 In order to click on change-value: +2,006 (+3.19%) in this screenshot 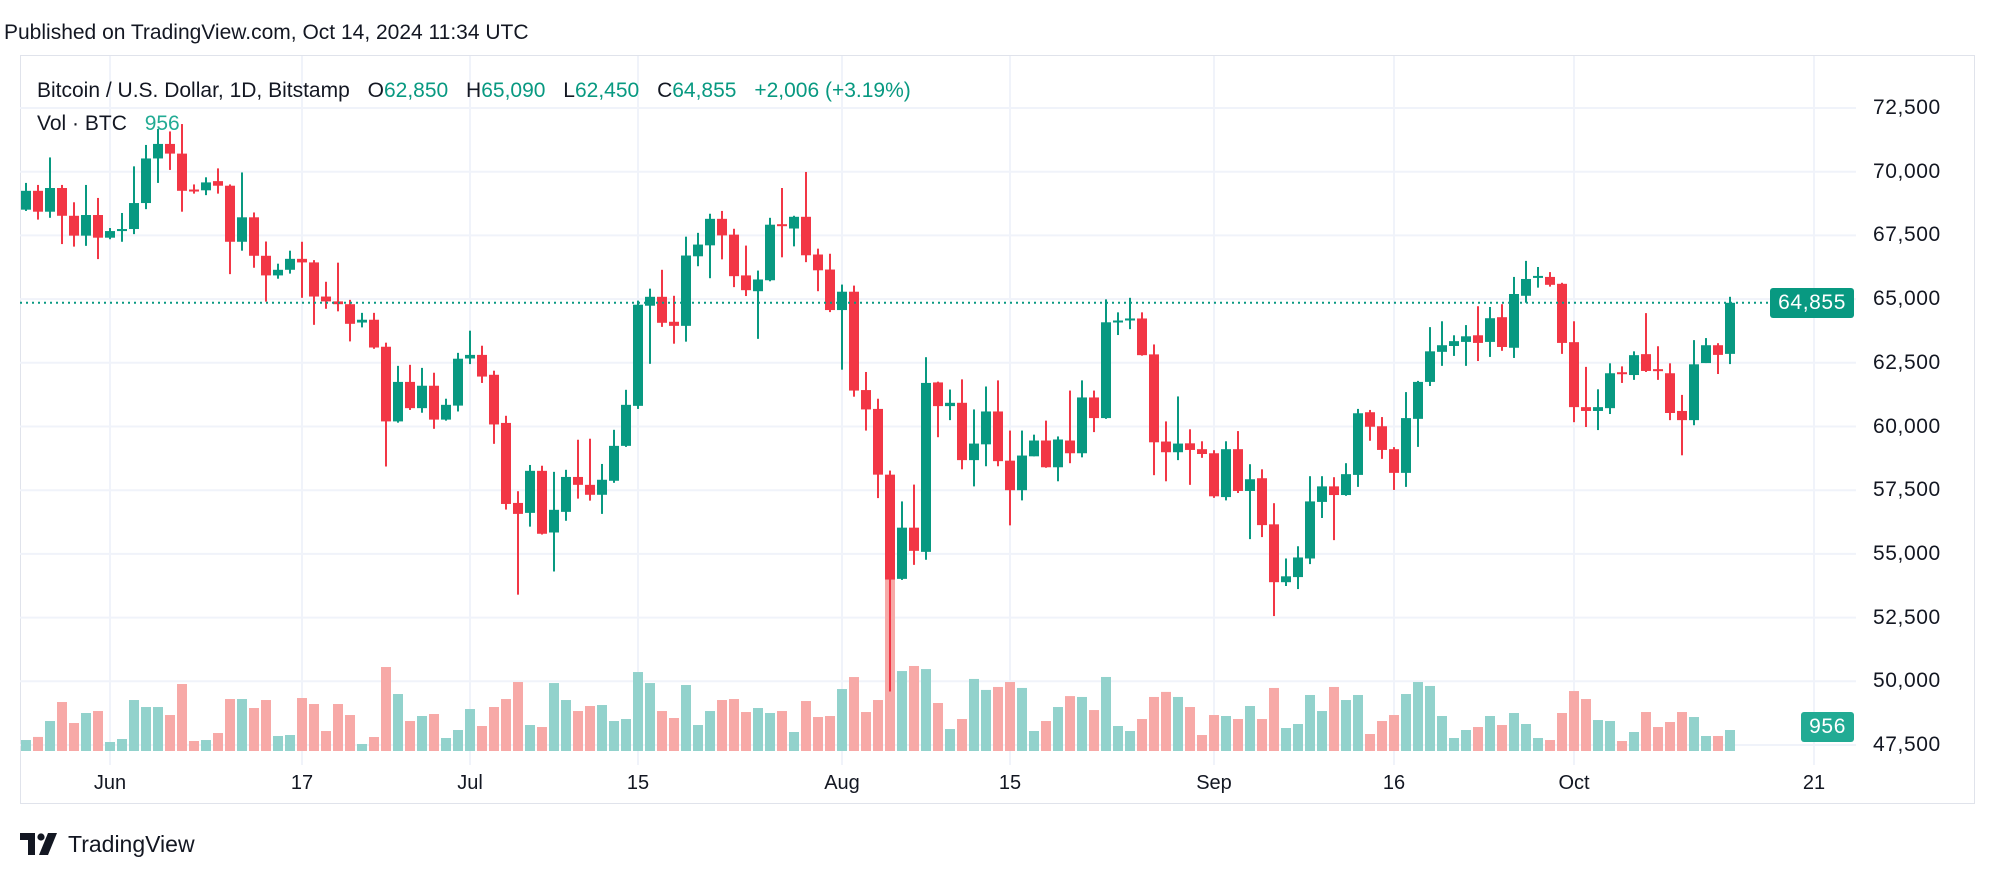, I will do `click(832, 90)`.